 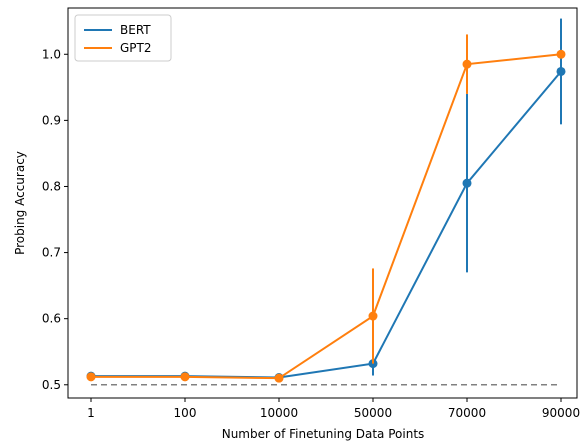 What do you see at coordinates (373, 413) in the screenshot?
I see `x-tick-label: 50000` at bounding box center [373, 413].